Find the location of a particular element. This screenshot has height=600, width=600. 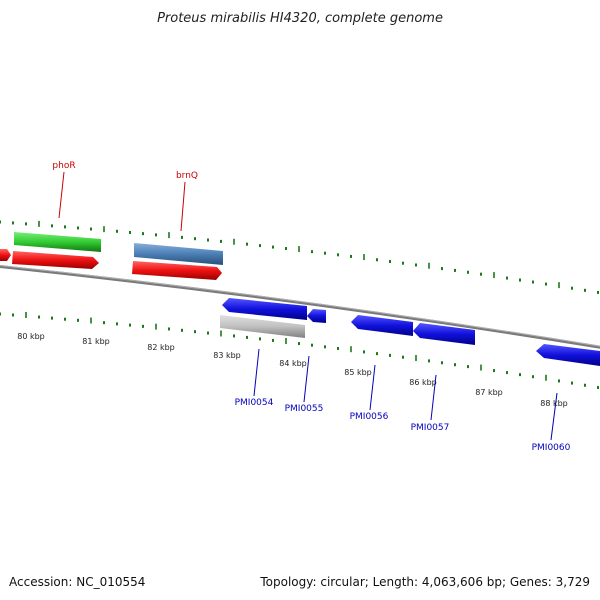

callout-line-brnQ is located at coordinates (183, 206).